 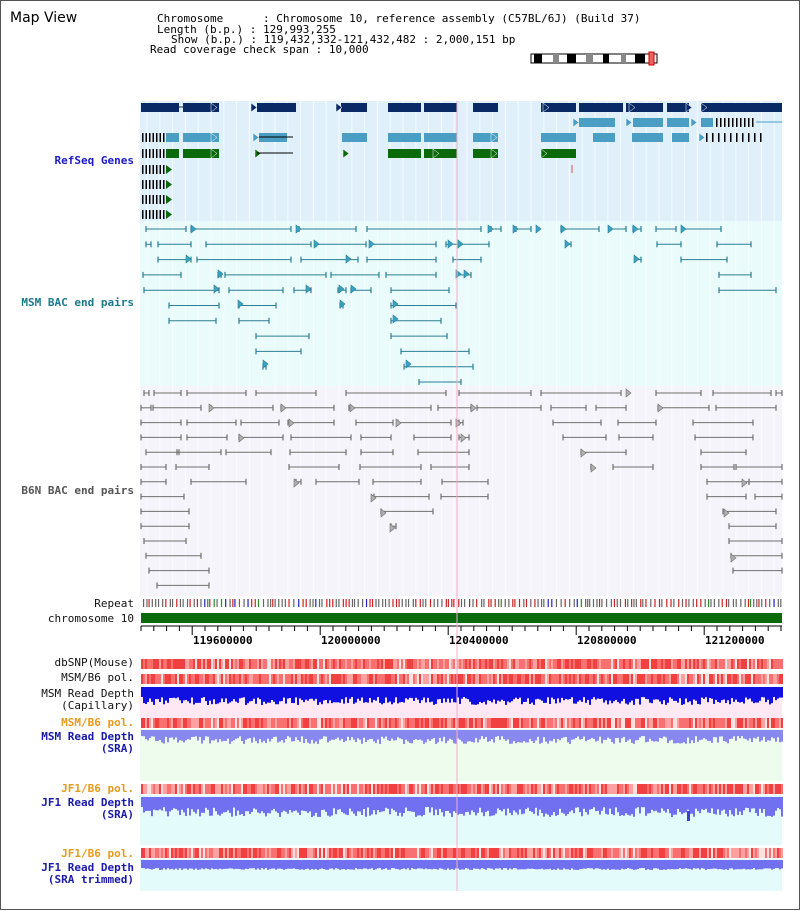 I want to click on msm-bac-track, so click(x=459, y=304).